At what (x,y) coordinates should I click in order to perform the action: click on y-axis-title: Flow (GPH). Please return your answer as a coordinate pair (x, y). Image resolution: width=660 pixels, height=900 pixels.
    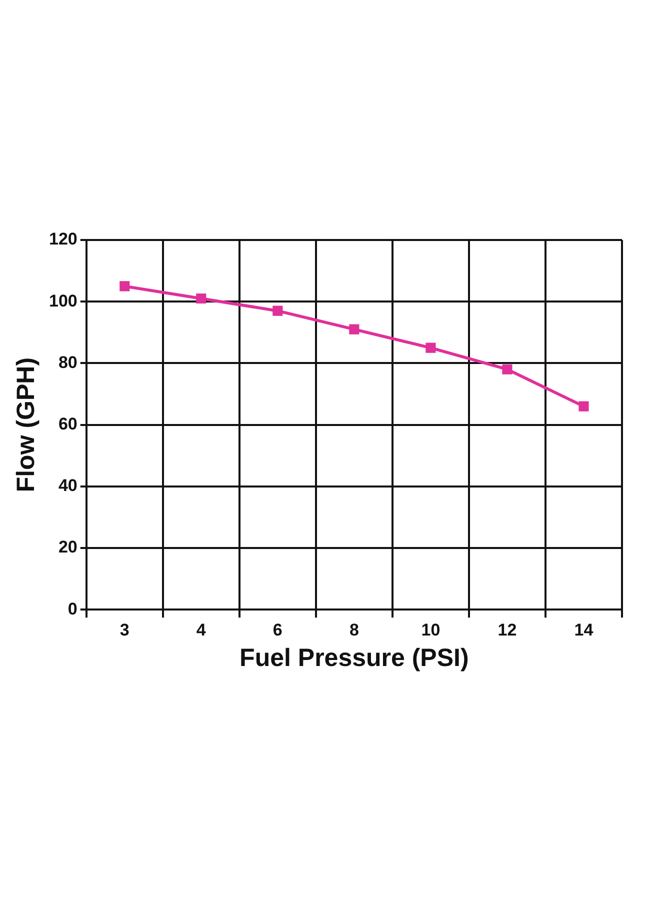
    Looking at the image, I should click on (26, 424).